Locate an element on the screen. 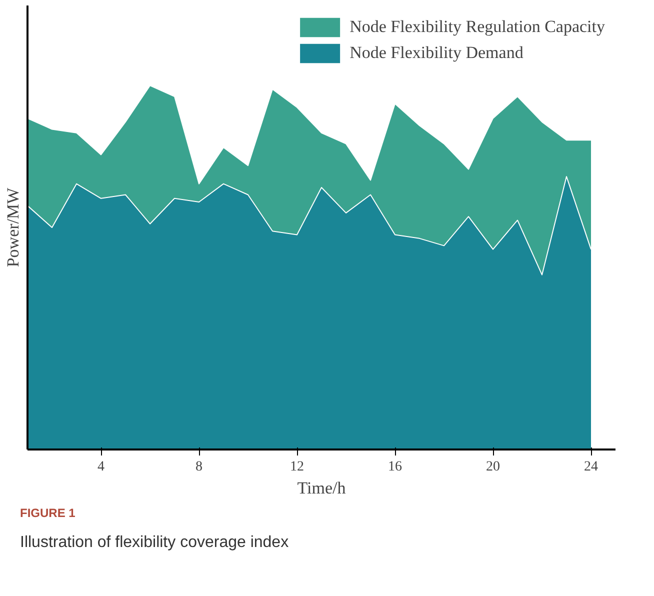 The width and height of the screenshot is (654, 596). legend-label: Node Flexibility Demand is located at coordinates (437, 53).